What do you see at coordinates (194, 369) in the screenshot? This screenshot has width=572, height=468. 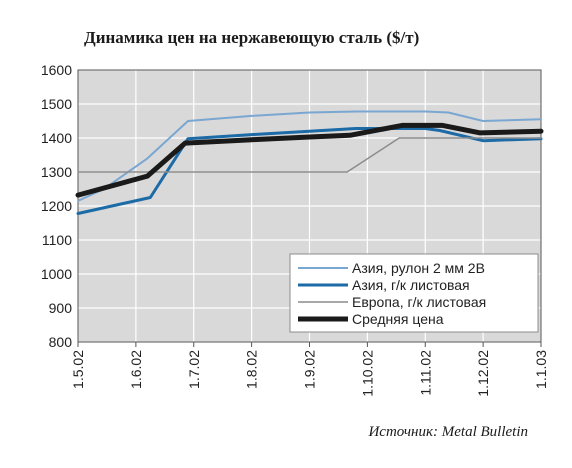 I see `x-tick-label: 1.7.02` at bounding box center [194, 369].